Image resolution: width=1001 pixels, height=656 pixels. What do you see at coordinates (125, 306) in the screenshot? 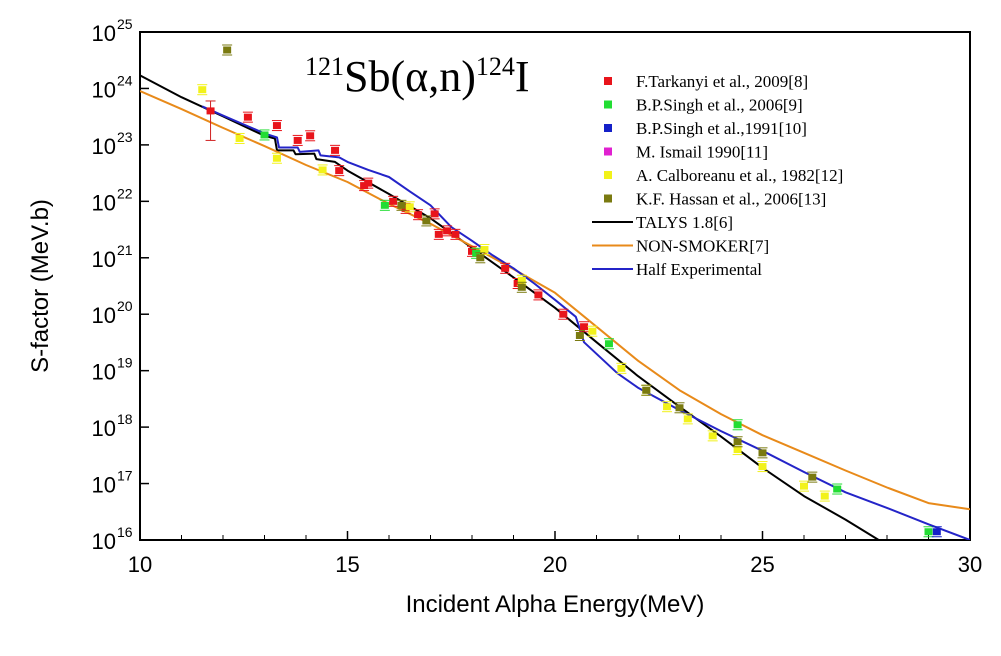
I see `y-tick-exponent: 20` at bounding box center [125, 306].